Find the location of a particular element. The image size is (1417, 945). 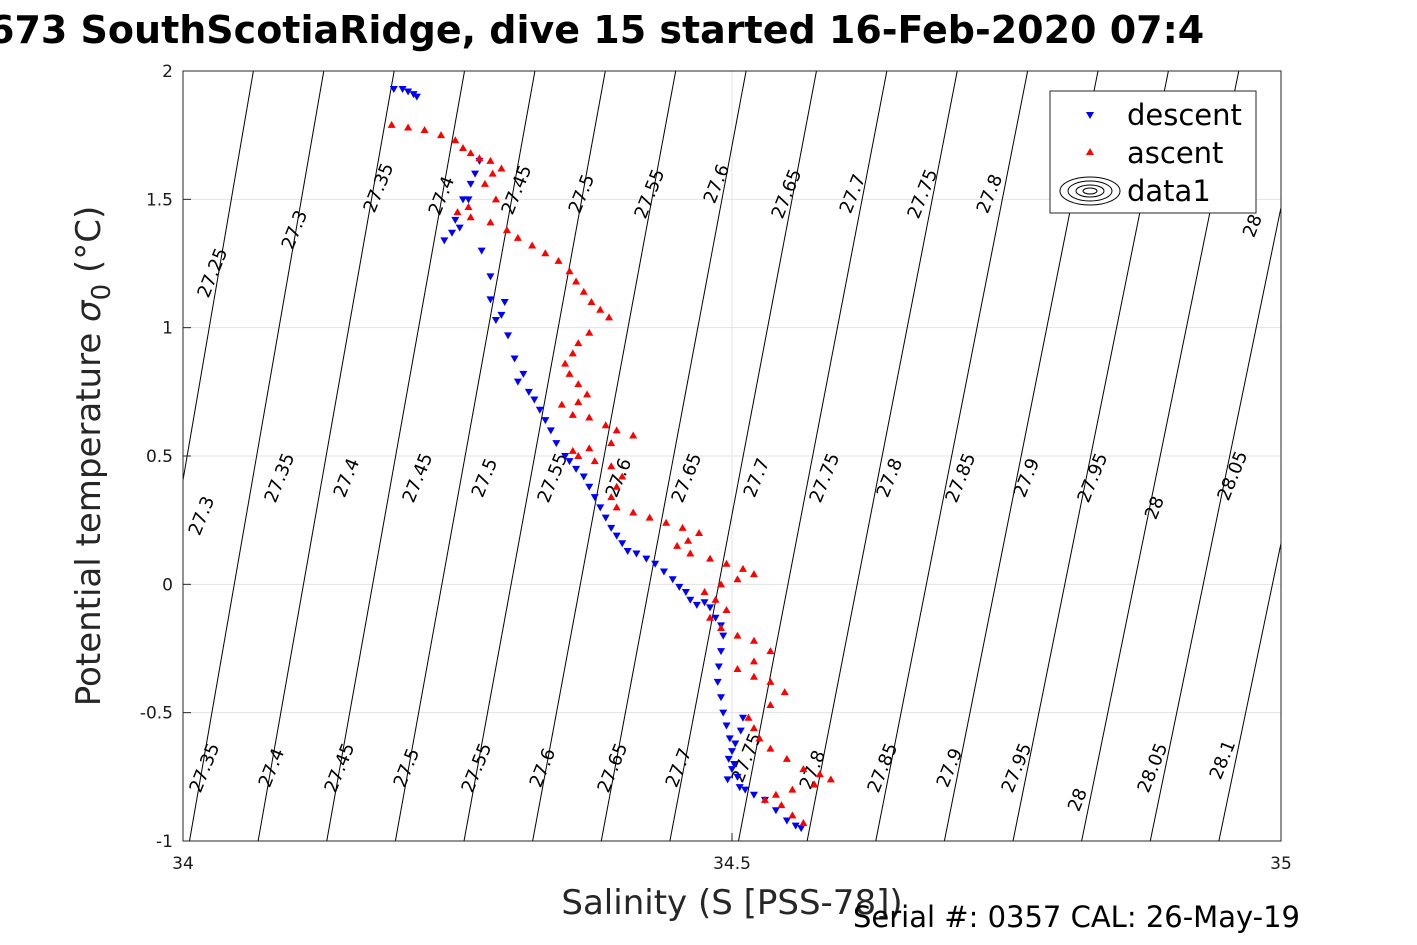

legend-descent-marker is located at coordinates (1090, 115).